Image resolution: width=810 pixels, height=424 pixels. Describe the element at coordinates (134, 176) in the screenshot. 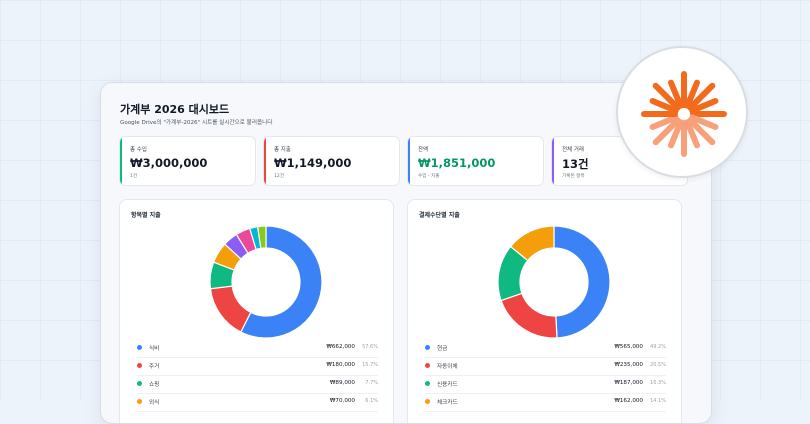

I see `card-subtext: 1건` at that location.